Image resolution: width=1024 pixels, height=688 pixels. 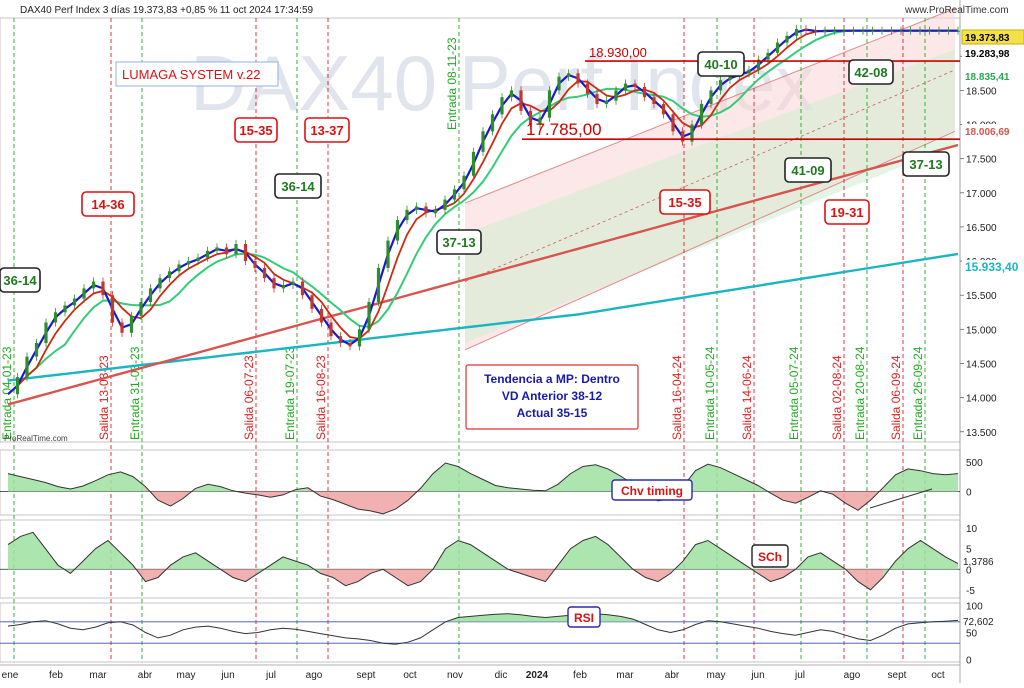 I want to click on rsi-label: RSI, so click(x=584, y=617).